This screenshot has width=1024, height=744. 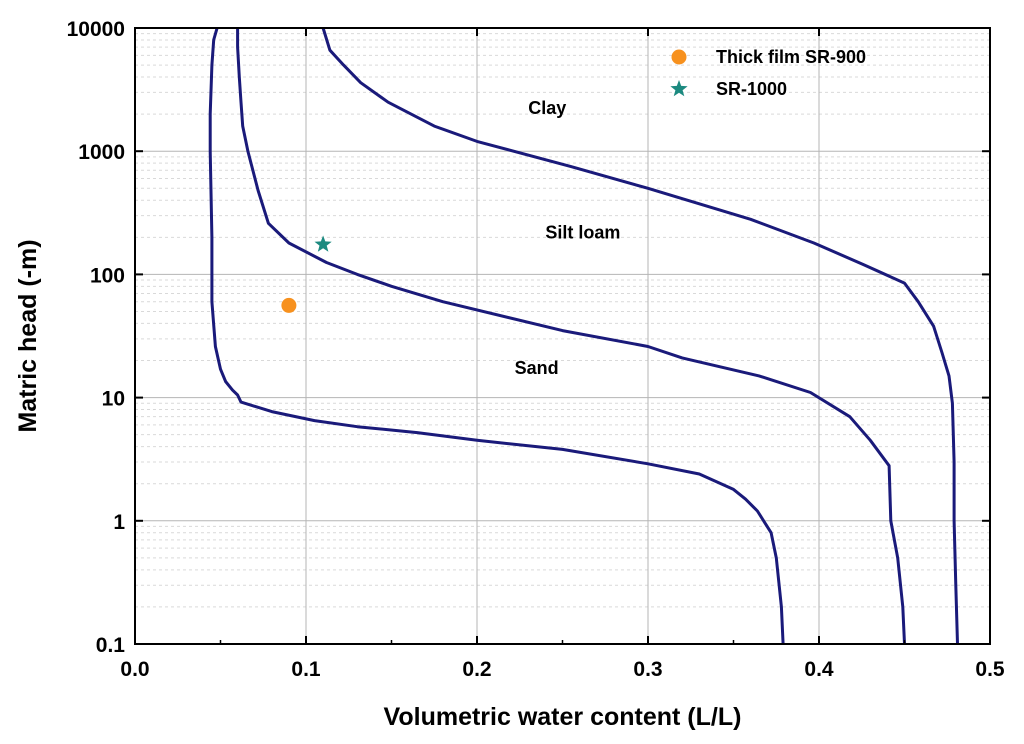 I want to click on y-tick-label: 1, so click(x=119, y=522).